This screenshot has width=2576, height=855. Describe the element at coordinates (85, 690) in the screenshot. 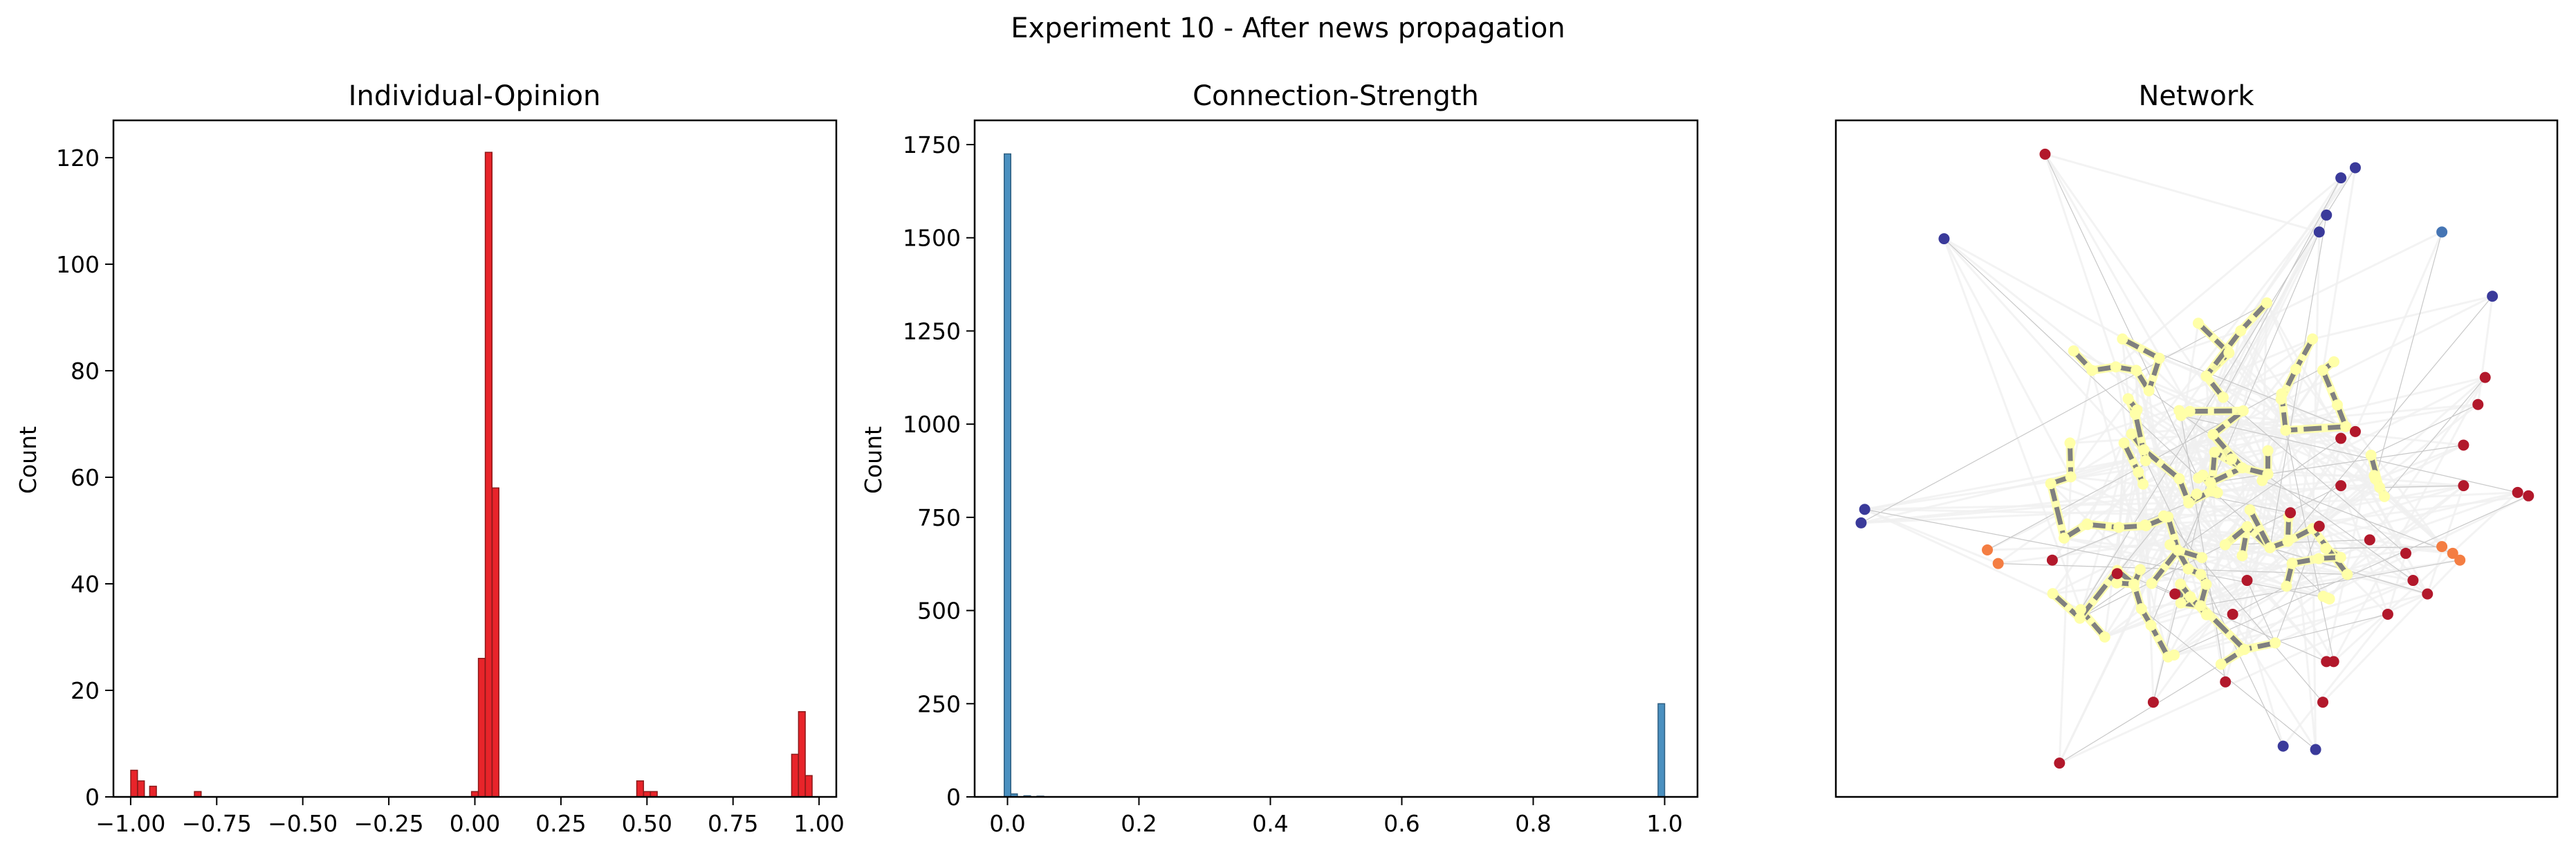

I see `opinion-y-tick-label: 20` at that location.